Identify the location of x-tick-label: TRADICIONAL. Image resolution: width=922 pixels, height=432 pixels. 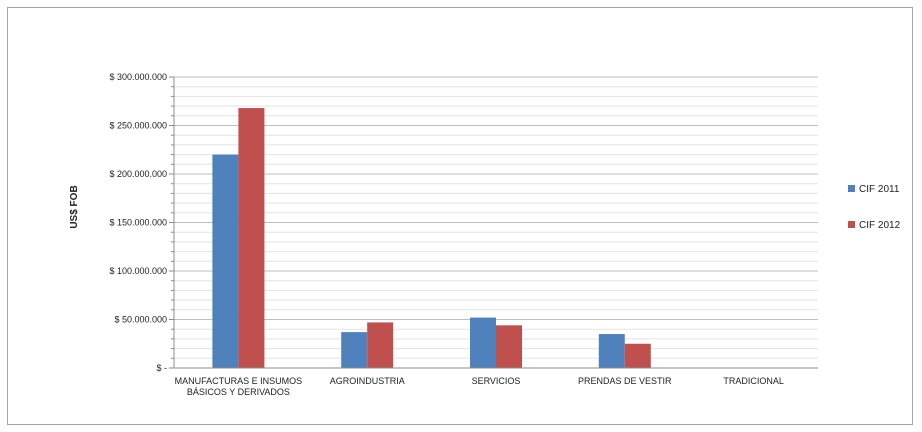
(753, 381).